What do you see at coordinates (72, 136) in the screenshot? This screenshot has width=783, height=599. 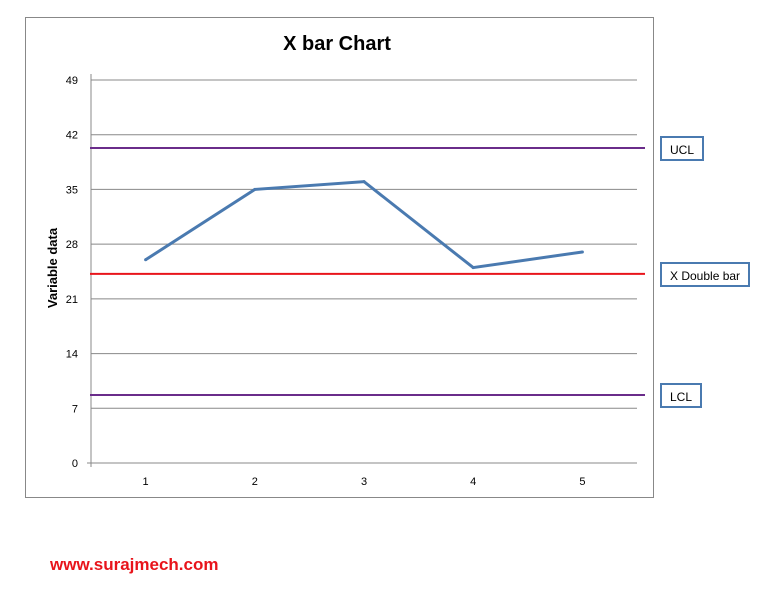 I see `y-tick-label: 42` at bounding box center [72, 136].